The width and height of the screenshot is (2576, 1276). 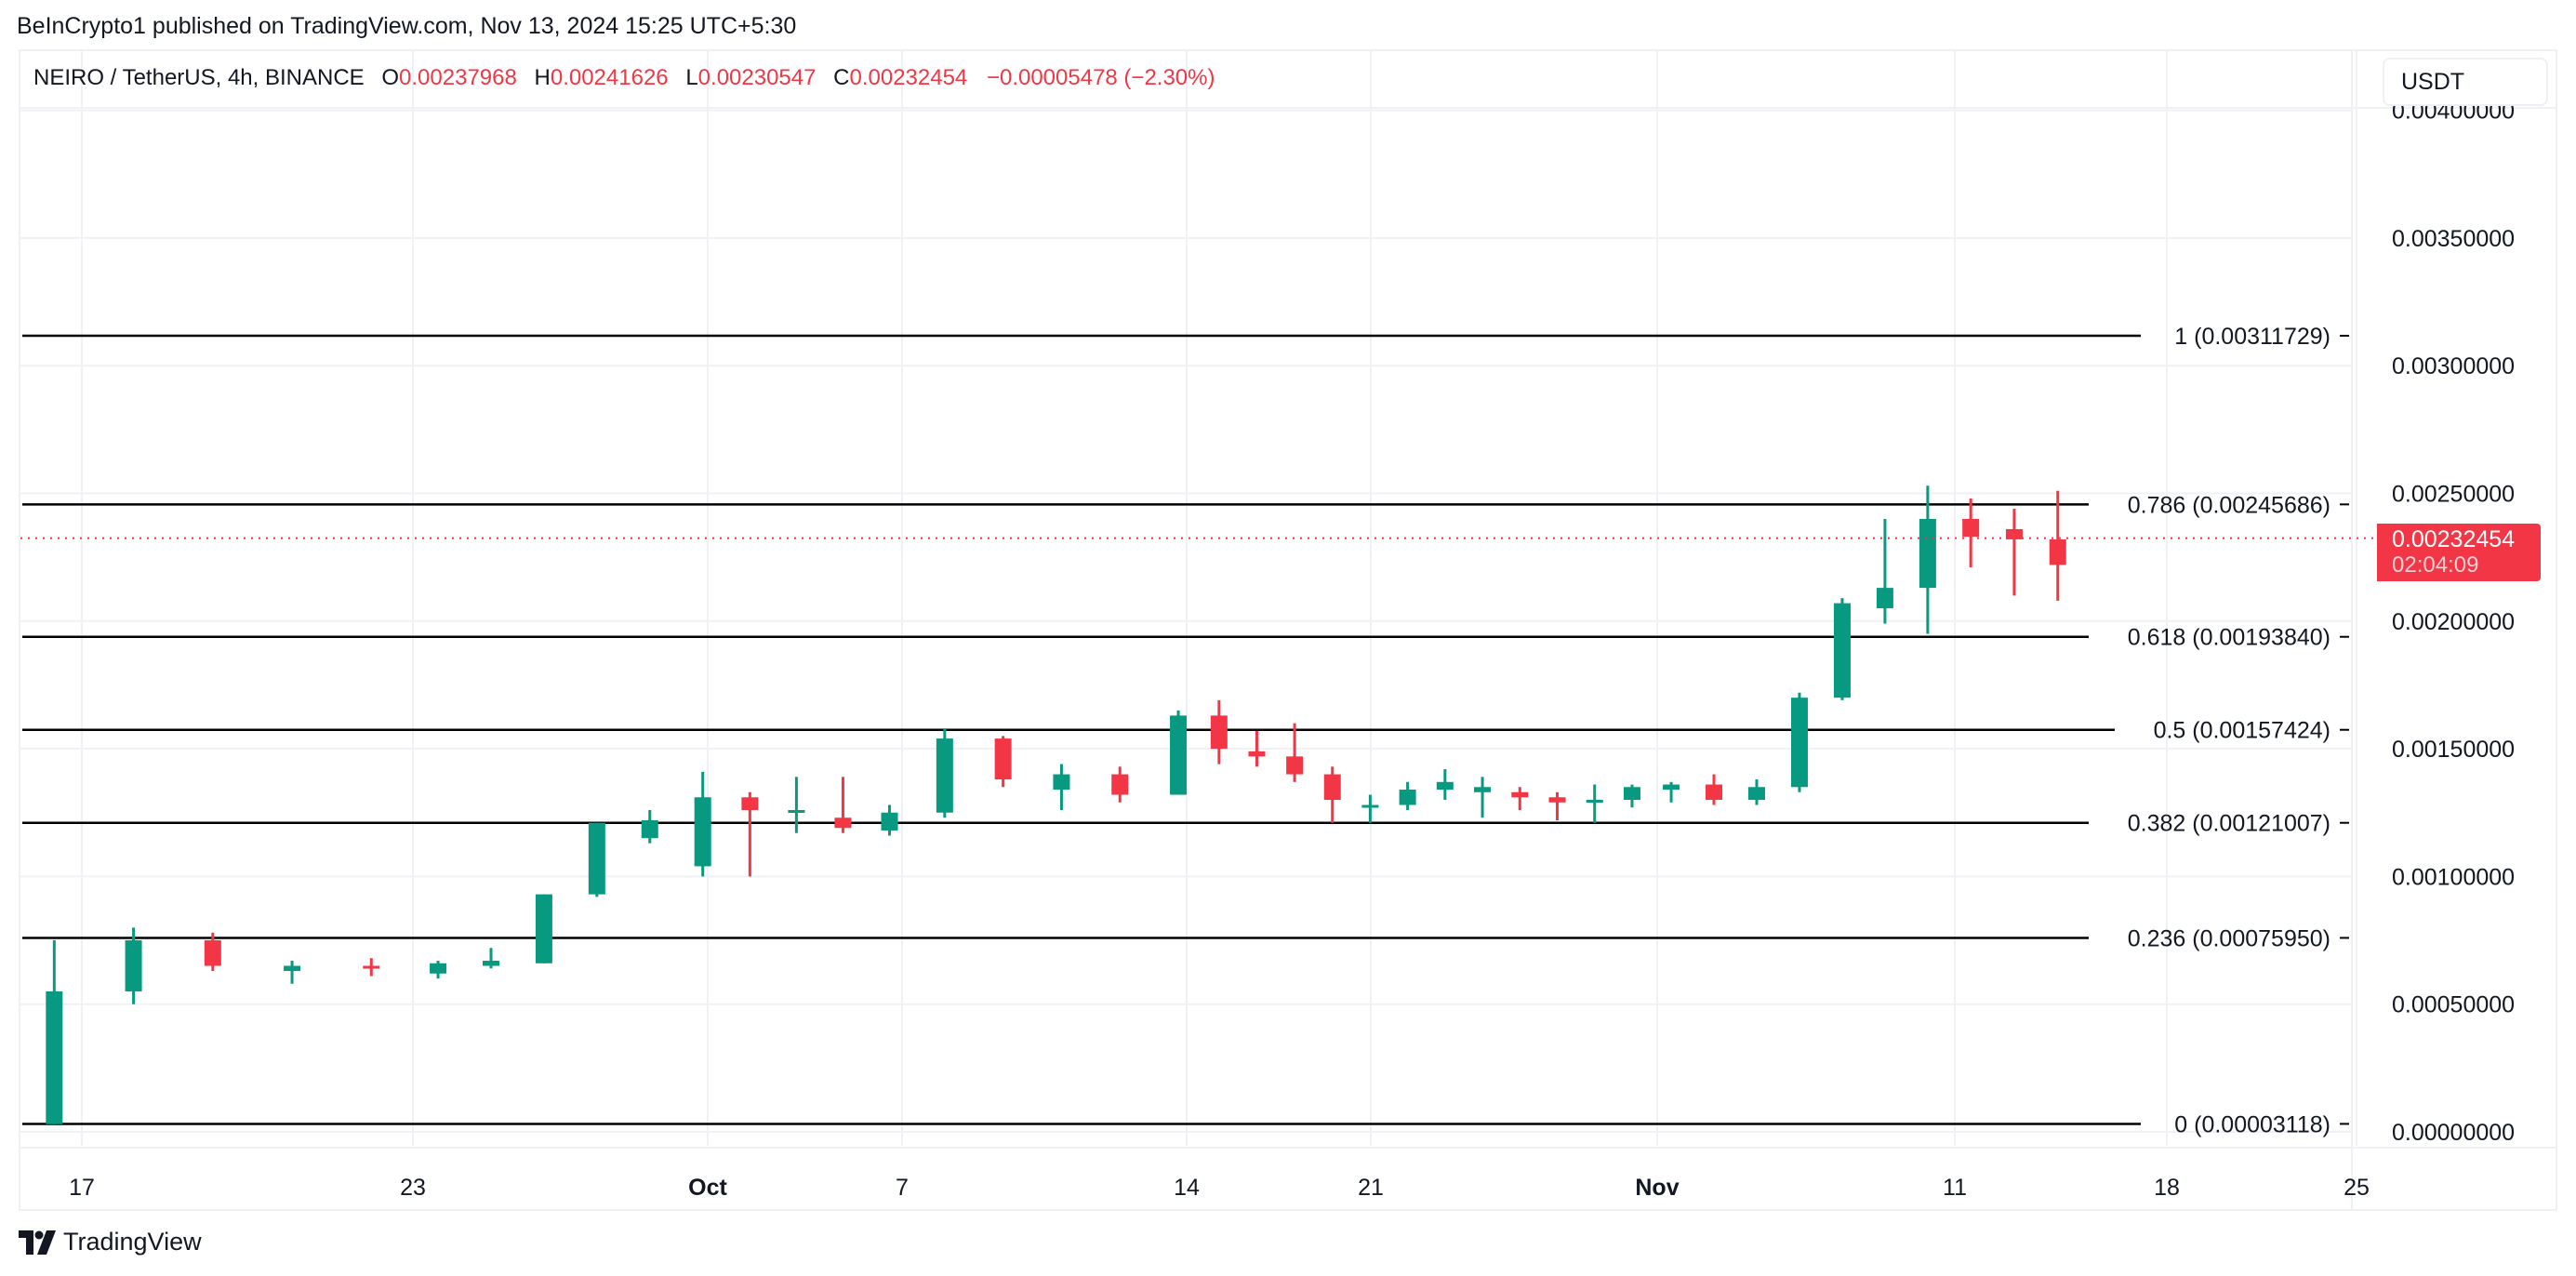 What do you see at coordinates (2252, 337) in the screenshot?
I see `fib-level-label: 1 (0.00311729)` at bounding box center [2252, 337].